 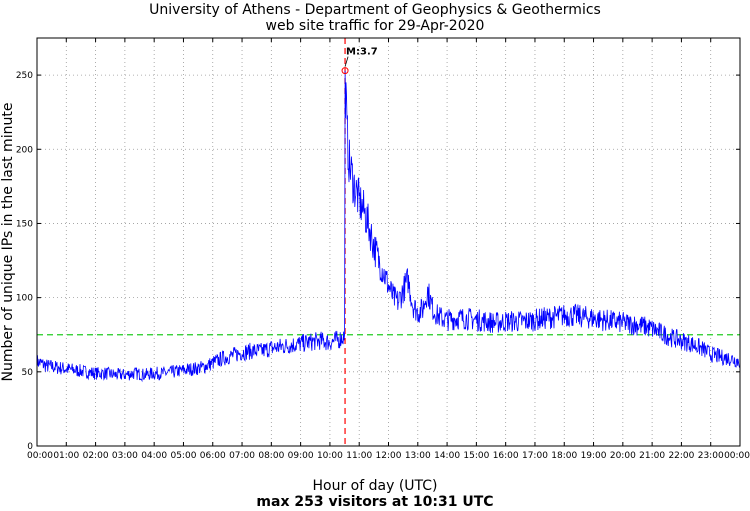 I want to click on x-tick-label: 18:00, so click(x=564, y=456).